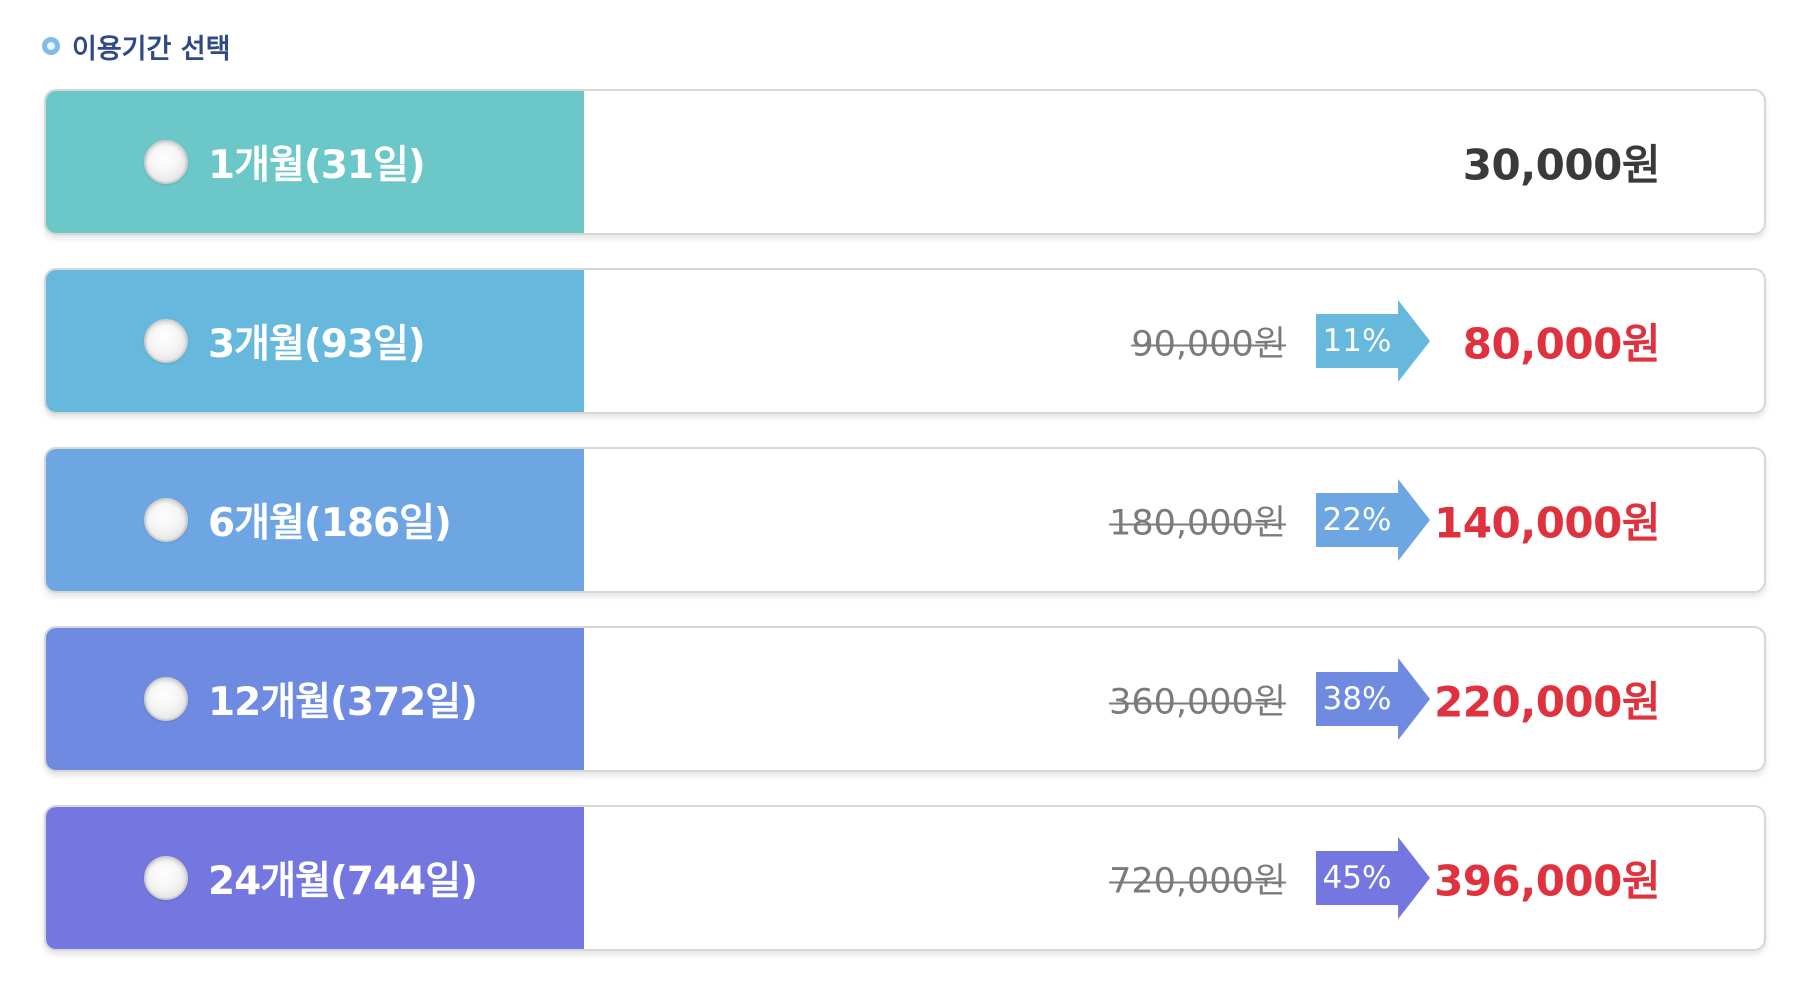  What do you see at coordinates (1208, 344) in the screenshot?
I see `original-price: 90,000원` at bounding box center [1208, 344].